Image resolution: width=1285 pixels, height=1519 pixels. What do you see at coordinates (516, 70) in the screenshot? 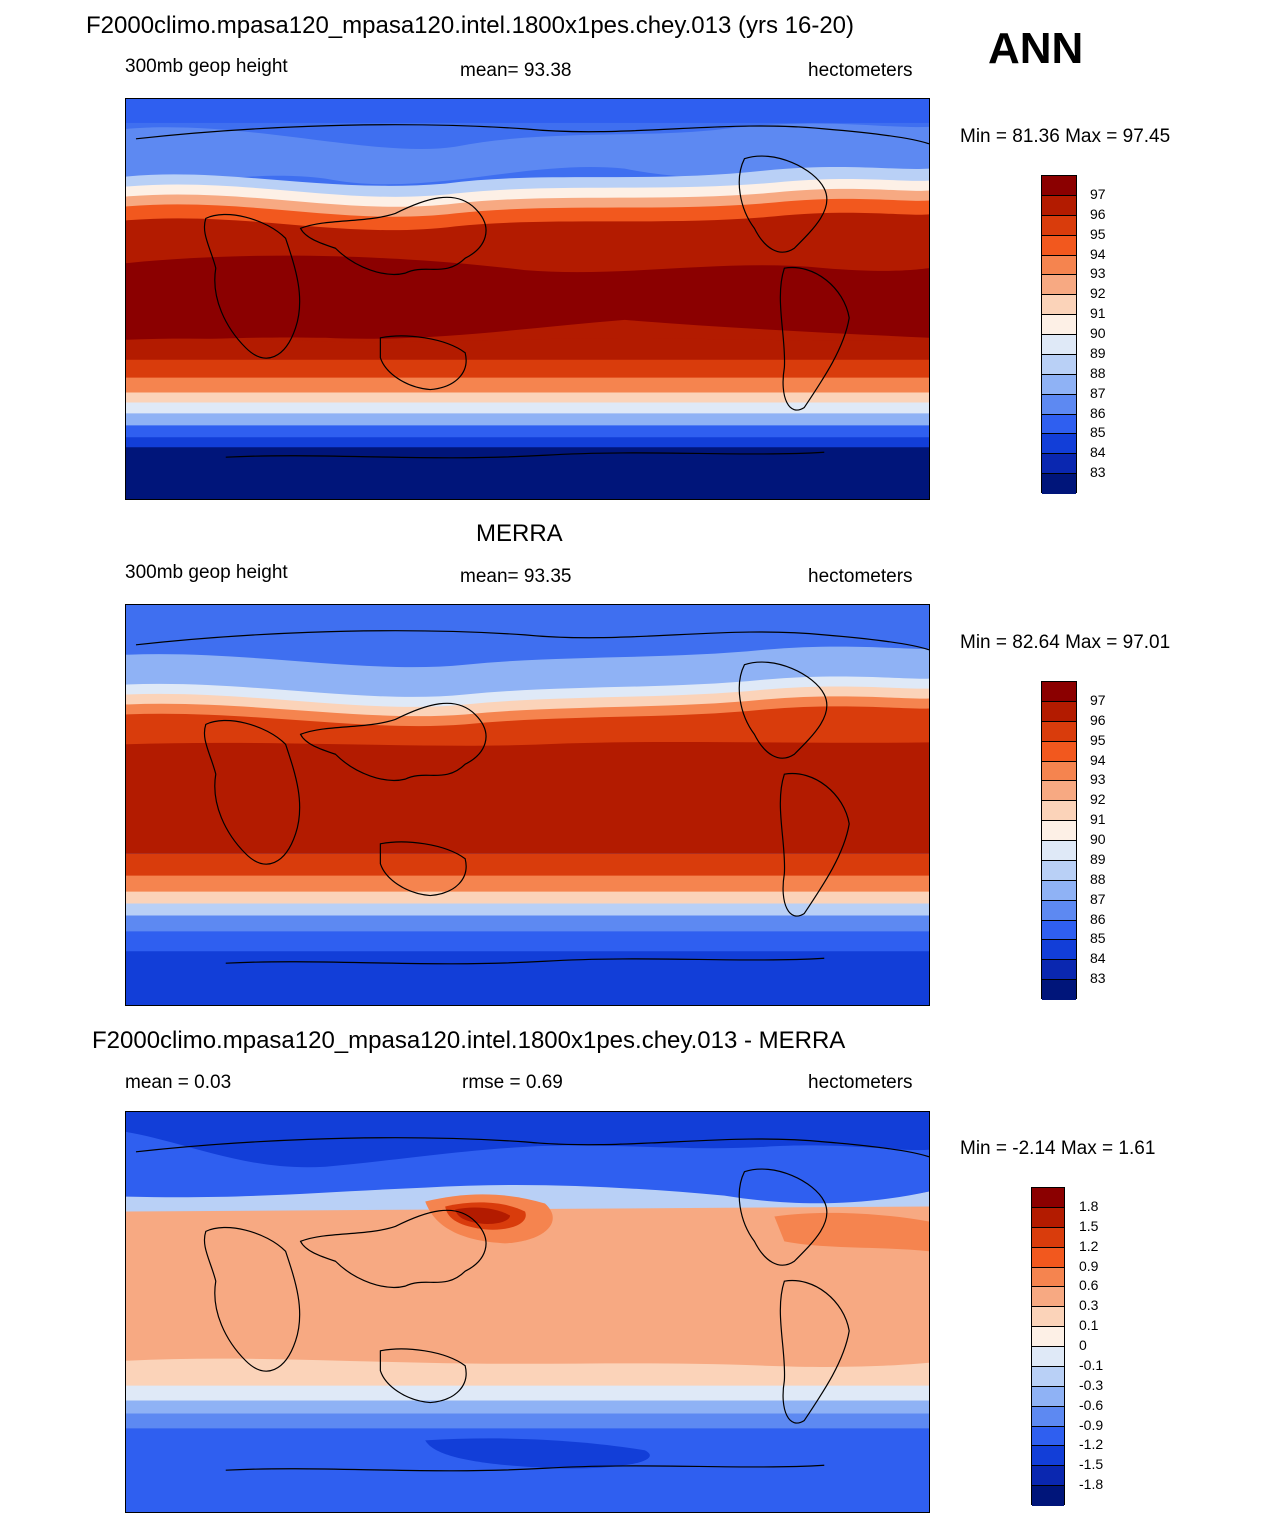
I see `panel-1-mean: mean= 93.38` at bounding box center [516, 70].